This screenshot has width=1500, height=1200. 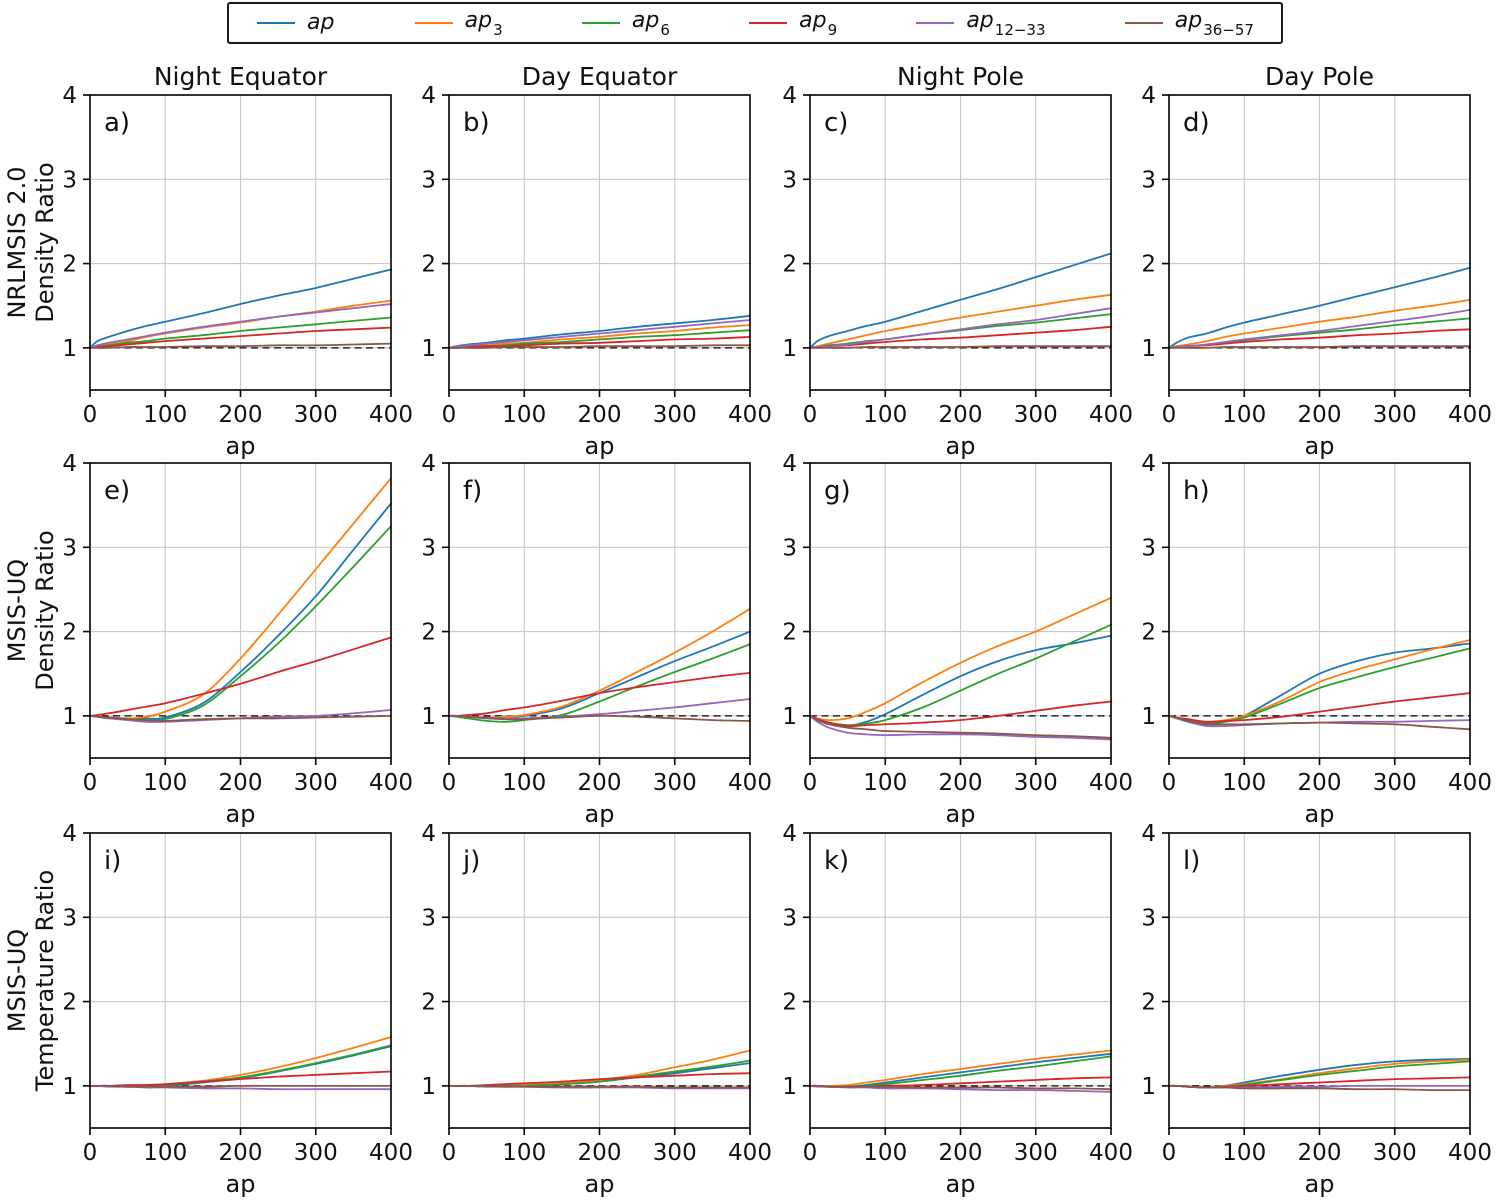 I want to click on legend-item-ap36_57: ap36−57, so click(x=1189, y=23).